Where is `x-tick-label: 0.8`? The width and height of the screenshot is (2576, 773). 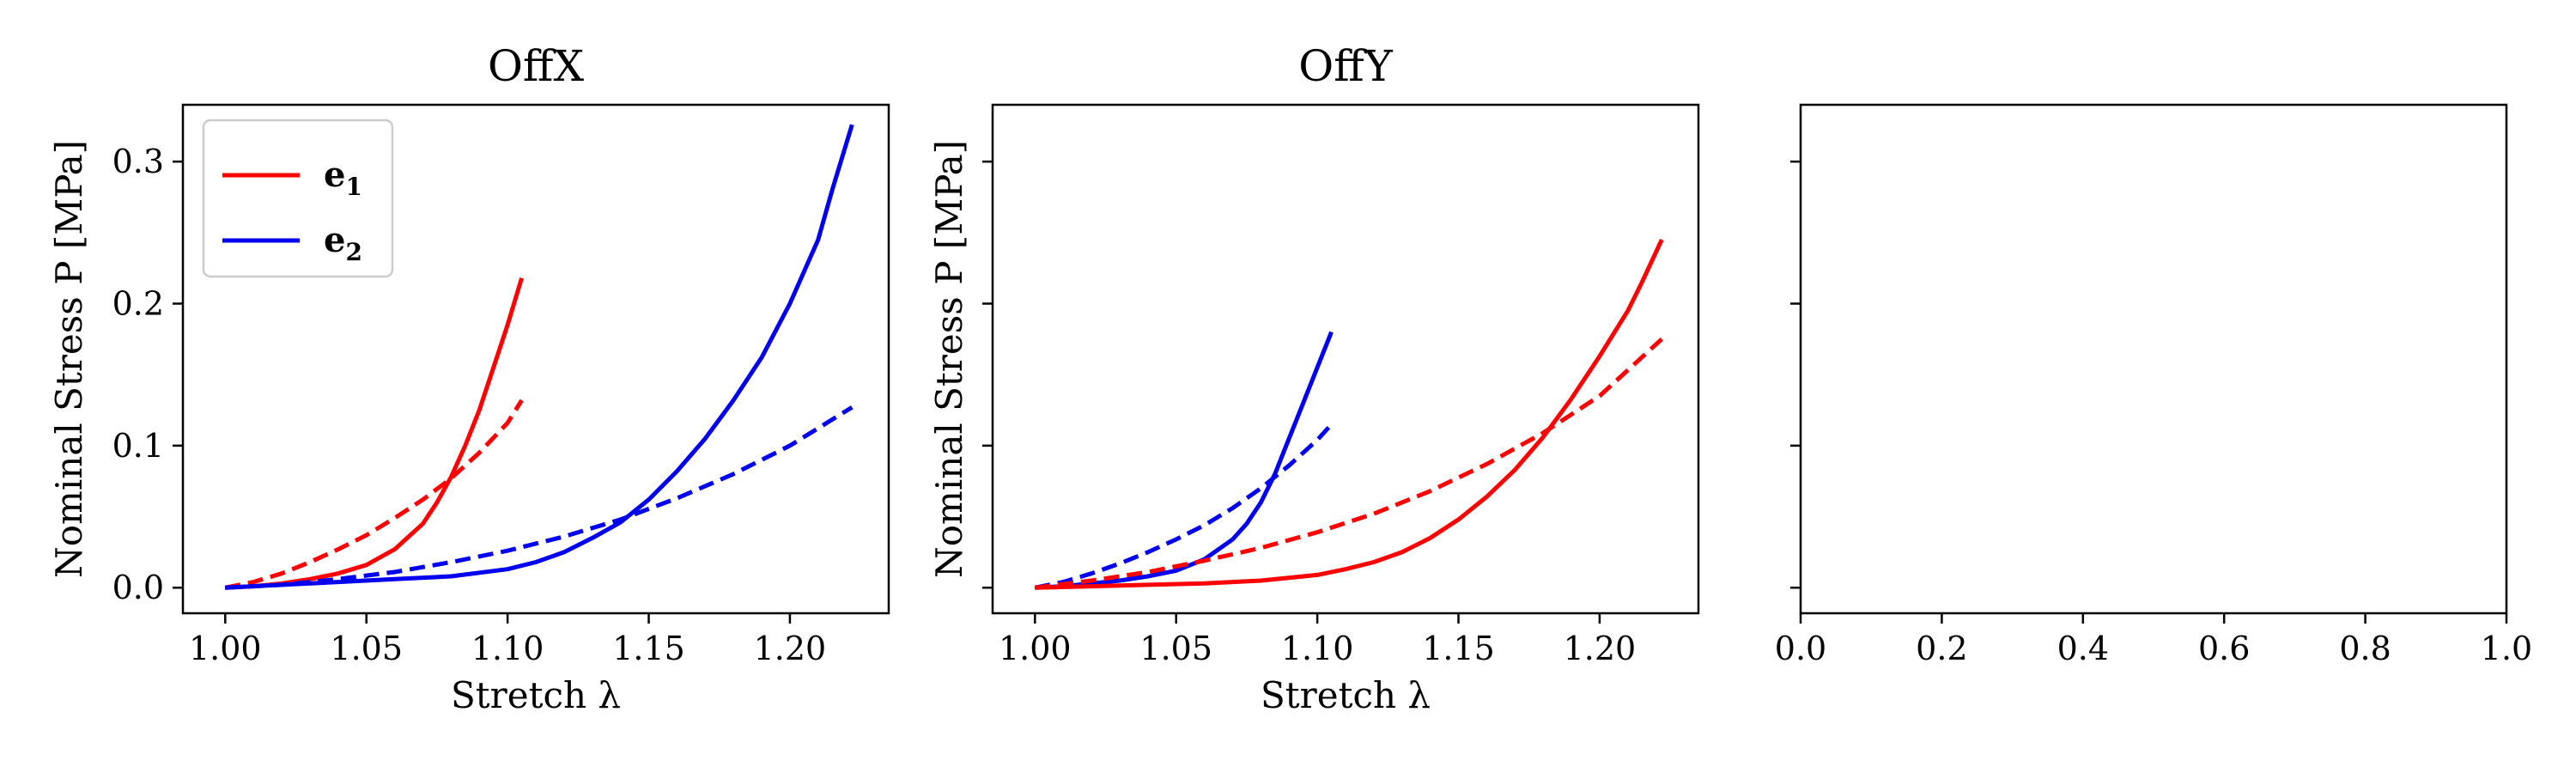 x-tick-label: 0.8 is located at coordinates (2365, 648).